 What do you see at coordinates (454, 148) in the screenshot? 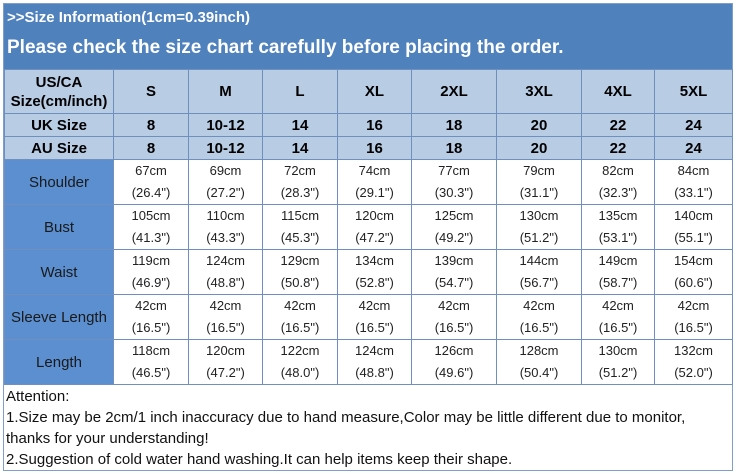
I see `au-size-cell: 18` at bounding box center [454, 148].